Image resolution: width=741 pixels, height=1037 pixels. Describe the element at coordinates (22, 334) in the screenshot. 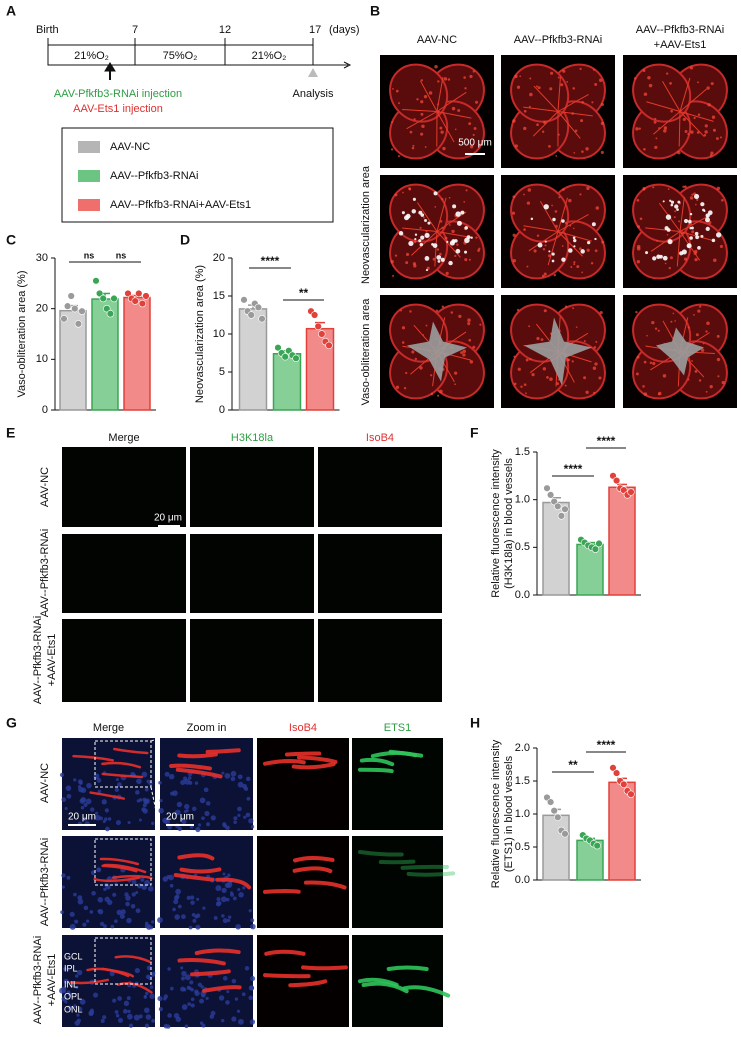

I see `y-axis-title: Vaso-obliteration area (%)` at that location.